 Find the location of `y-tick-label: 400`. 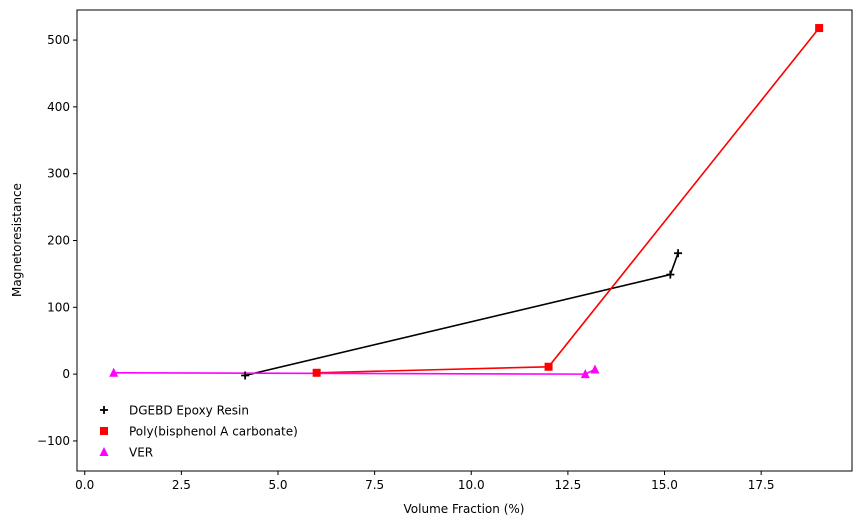

y-tick-label: 400 is located at coordinates (58, 107).